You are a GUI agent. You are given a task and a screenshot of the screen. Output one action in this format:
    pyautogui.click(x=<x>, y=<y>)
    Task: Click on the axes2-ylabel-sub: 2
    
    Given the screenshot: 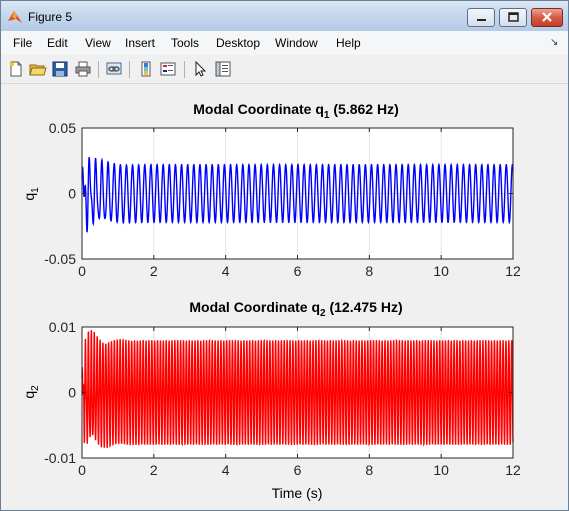 What is the action you would take?
    pyautogui.click(x=35, y=388)
    